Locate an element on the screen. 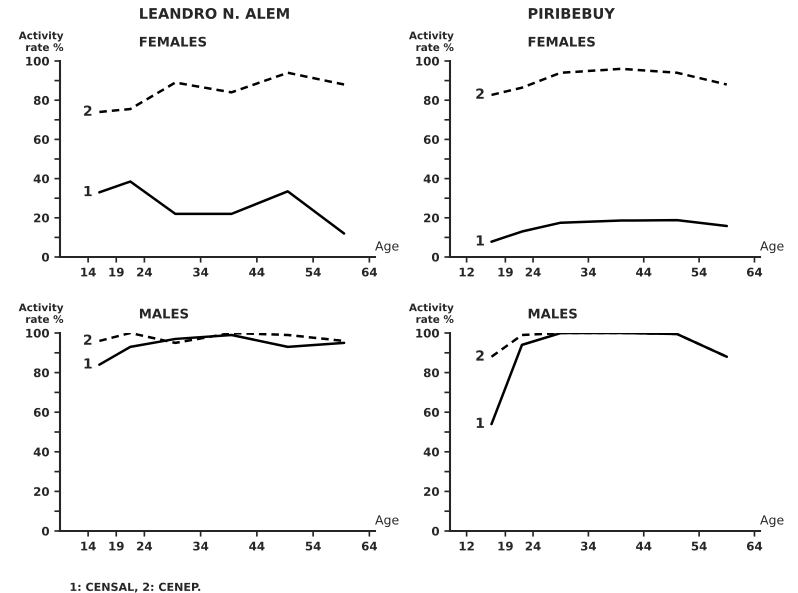 The height and width of the screenshot is (593, 798). chart-title: LEANDRO N. ALEM is located at coordinates (214, 13).